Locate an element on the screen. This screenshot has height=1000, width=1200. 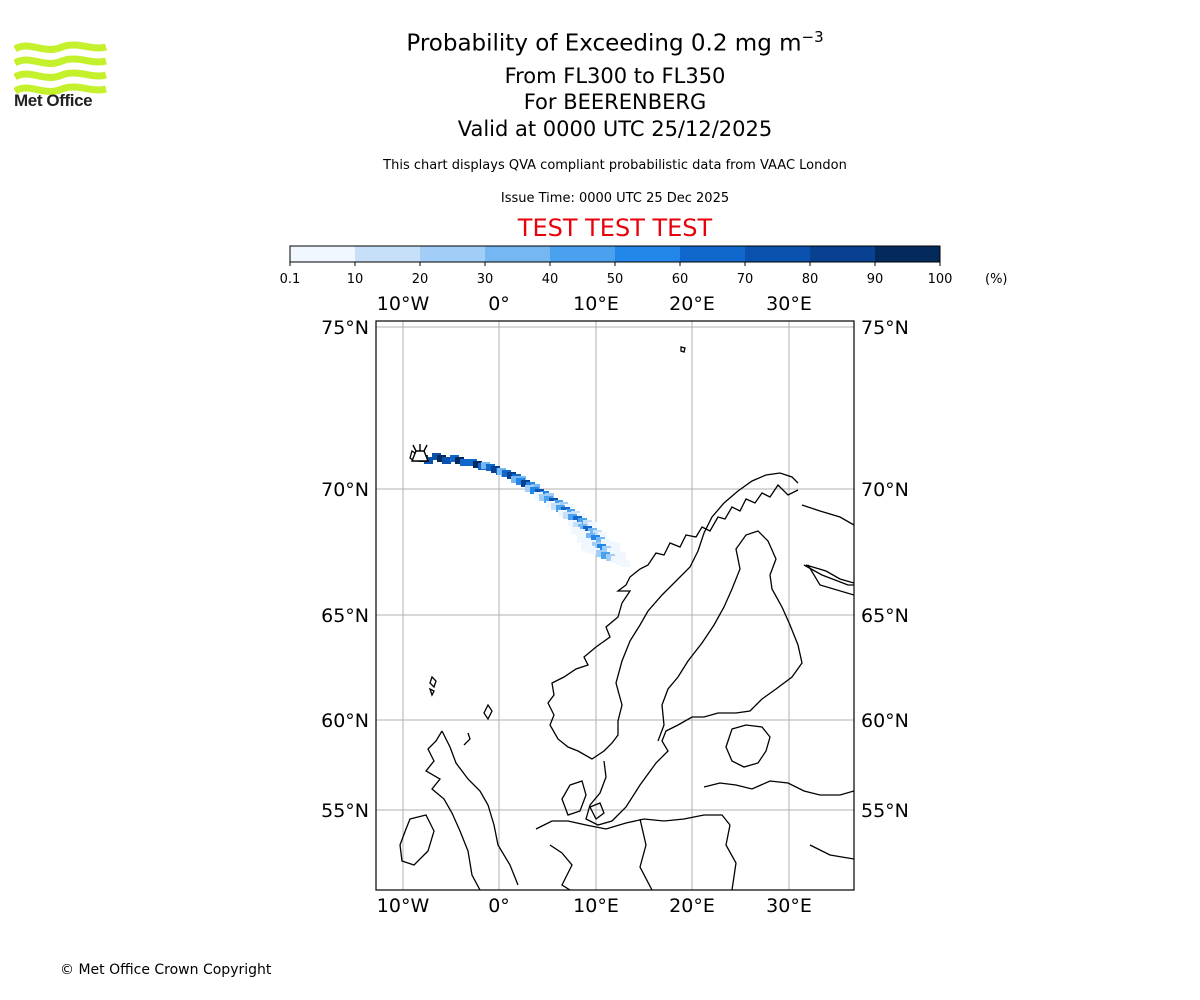
colorbar-unit: (%) is located at coordinates (996, 279).